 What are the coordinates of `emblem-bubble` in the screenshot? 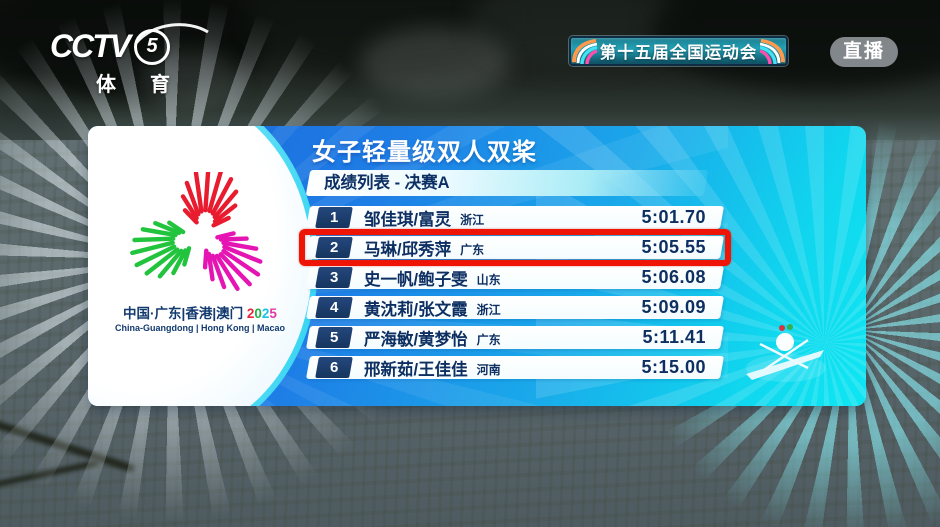 It's located at (200, 266).